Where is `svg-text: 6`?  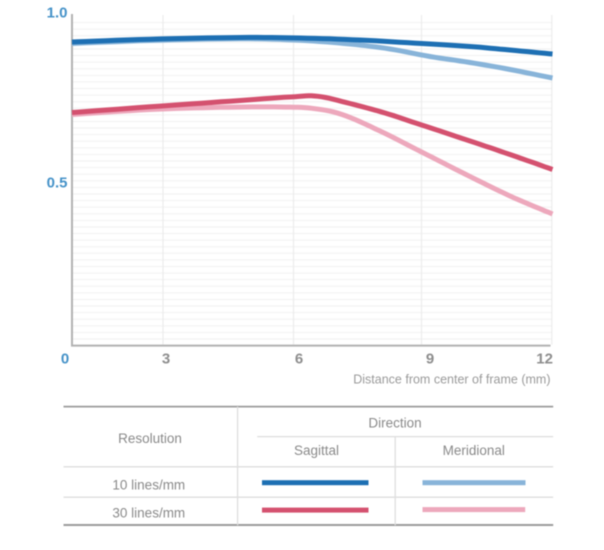 svg-text: 6 is located at coordinates (299, 359).